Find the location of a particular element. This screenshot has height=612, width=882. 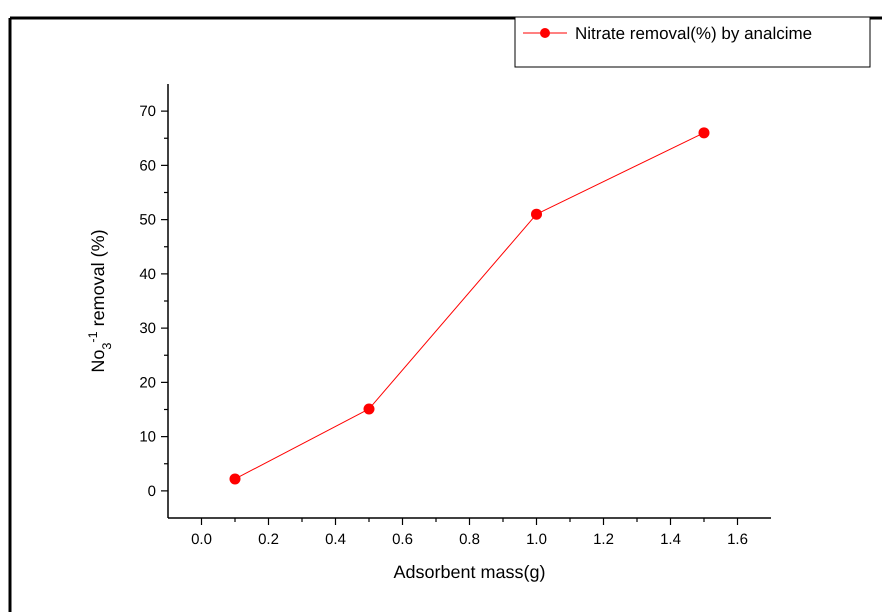

x-tick-label: 1.4 is located at coordinates (670, 539).